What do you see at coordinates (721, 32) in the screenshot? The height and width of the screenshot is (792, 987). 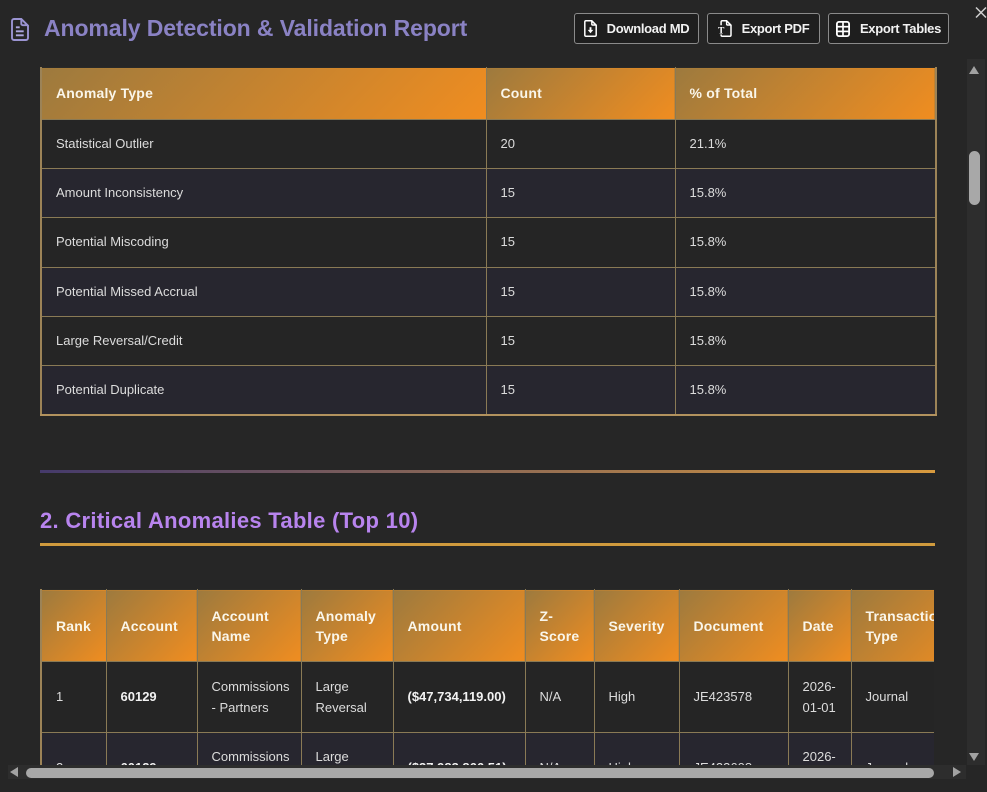 I see `svg-text: T` at bounding box center [721, 32].